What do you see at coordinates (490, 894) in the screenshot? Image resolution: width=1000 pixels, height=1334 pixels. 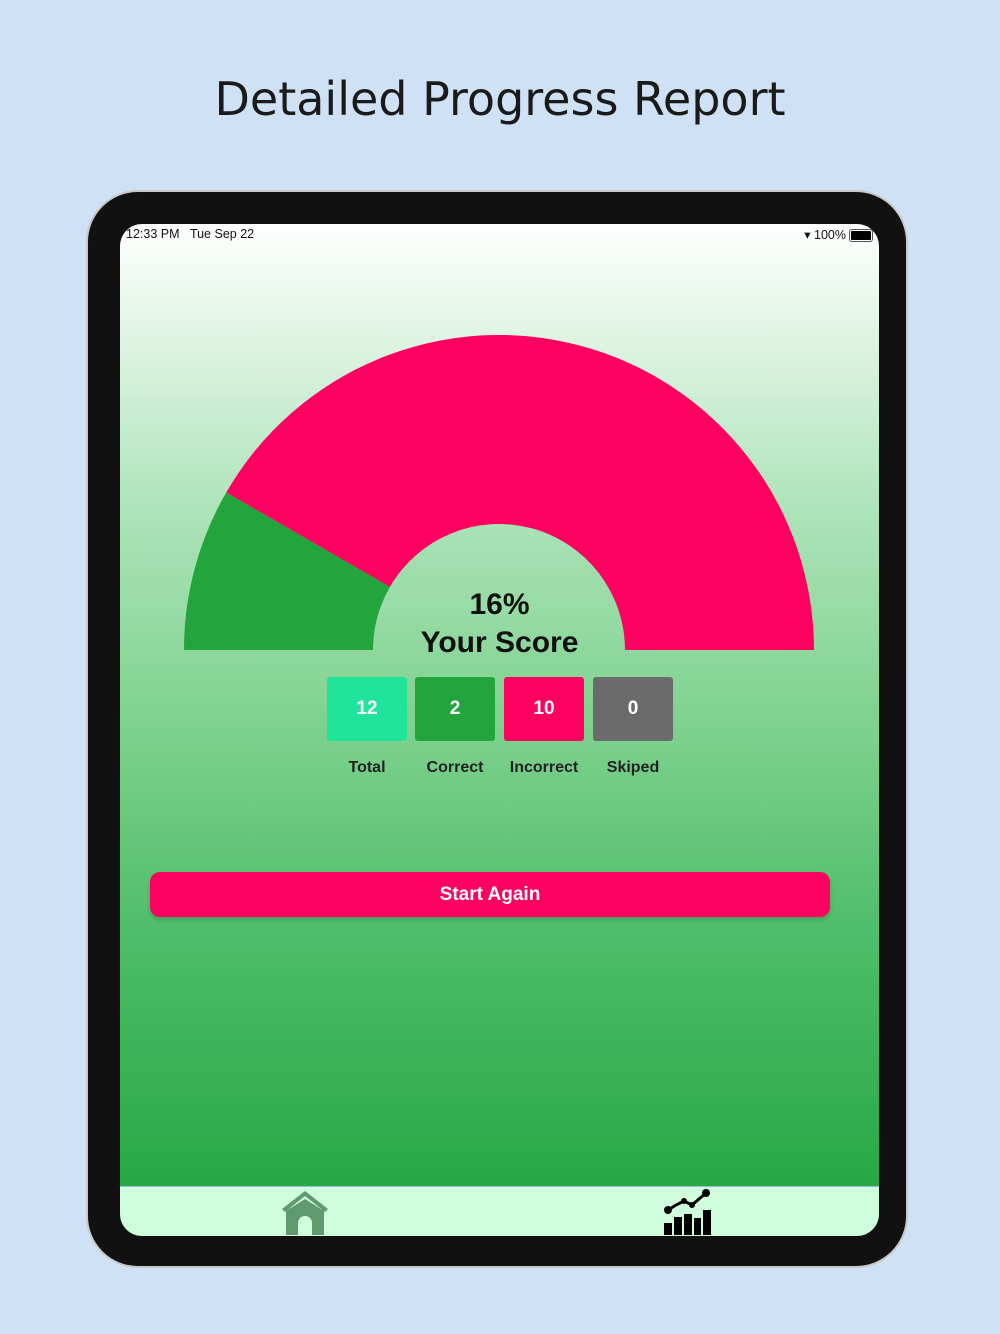 I see `start-again-button: Start Again` at bounding box center [490, 894].